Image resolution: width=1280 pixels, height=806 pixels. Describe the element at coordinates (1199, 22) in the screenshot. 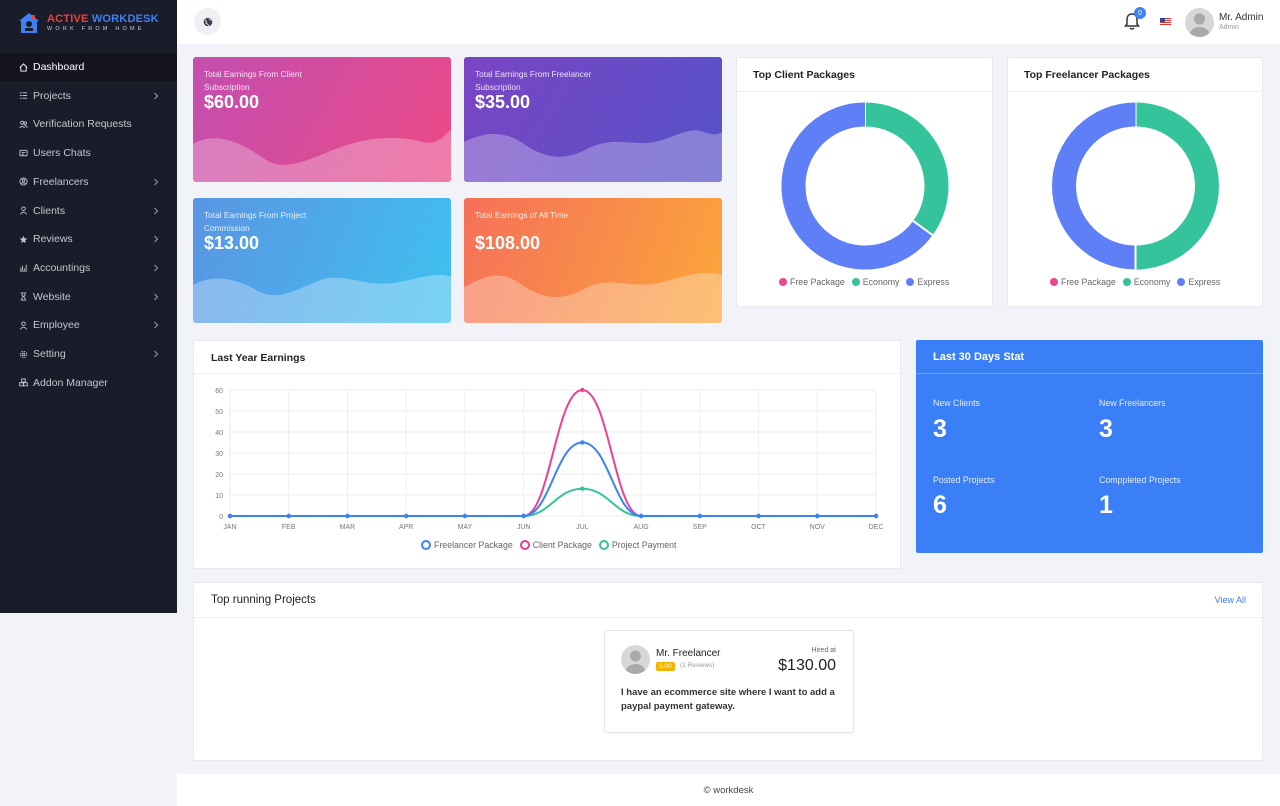

I see `user-avatar` at that location.